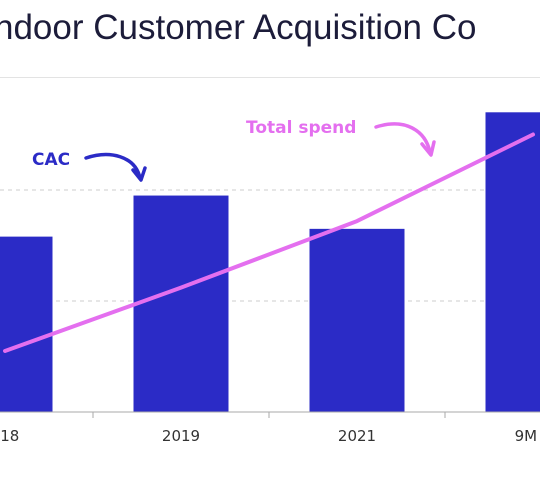 Image resolution: width=540 pixels, height=500 pixels. What do you see at coordinates (238, 27) in the screenshot?
I see `chart-title: ndoor Customer Acquisition Co` at bounding box center [238, 27].